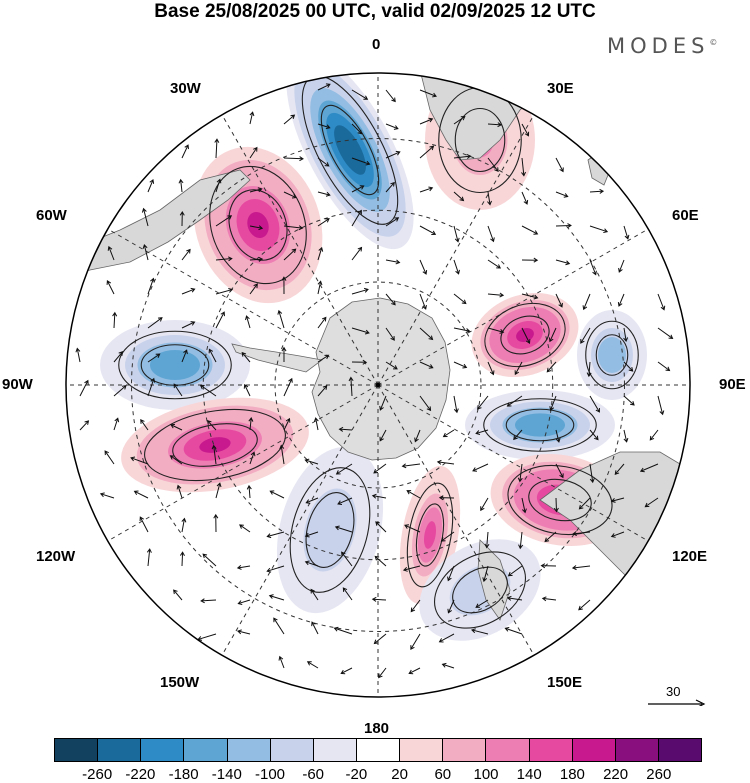 This screenshot has height=783, width=750. What do you see at coordinates (529, 774) in the screenshot?
I see `colorbar-tick-label: 140` at bounding box center [529, 774].